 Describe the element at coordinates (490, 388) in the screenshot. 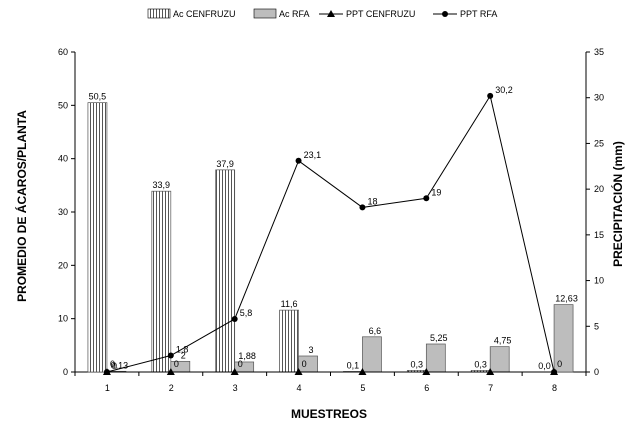

I see `x-tick-label: 7` at that location.